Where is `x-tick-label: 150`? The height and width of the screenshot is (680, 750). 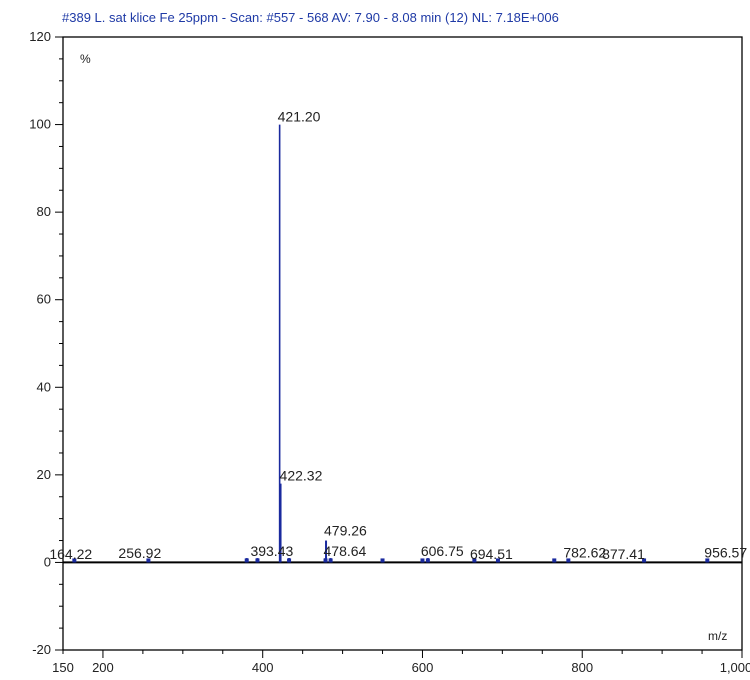
x-tick-label: 150 is located at coordinates (63, 667).